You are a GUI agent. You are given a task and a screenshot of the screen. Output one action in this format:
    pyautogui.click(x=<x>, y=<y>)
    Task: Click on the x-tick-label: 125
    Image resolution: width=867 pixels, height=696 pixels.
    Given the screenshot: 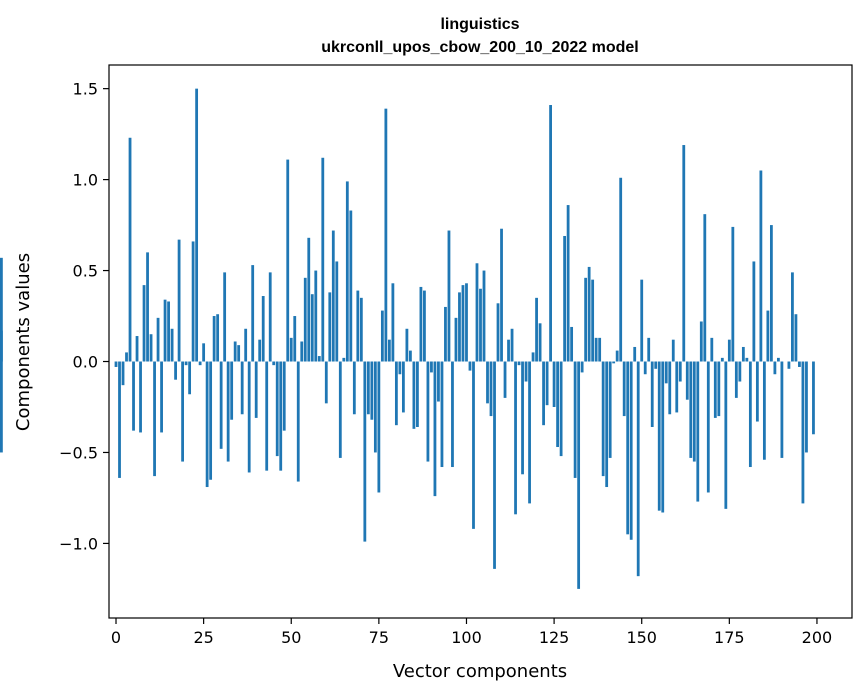 What is the action you would take?
    pyautogui.click(x=554, y=637)
    